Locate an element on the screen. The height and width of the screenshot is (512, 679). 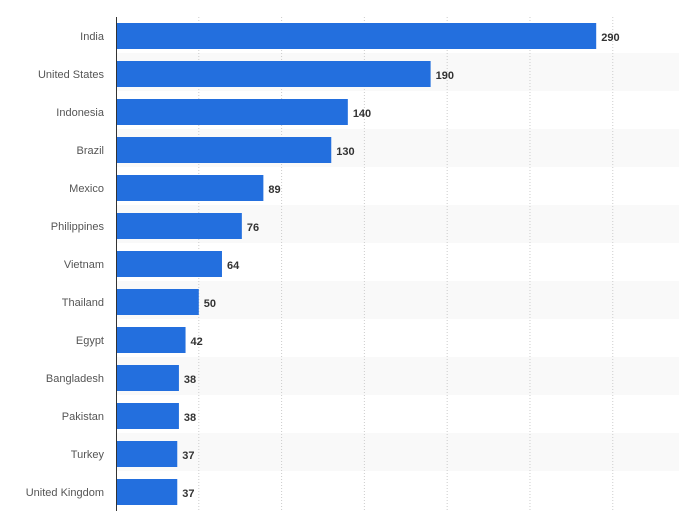
bar-india is located at coordinates (356, 36).